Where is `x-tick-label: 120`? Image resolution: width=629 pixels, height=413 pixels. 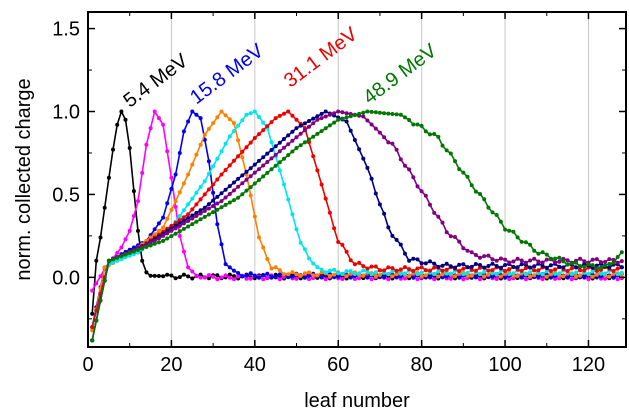 x-tick-label: 120 is located at coordinates (588, 365).